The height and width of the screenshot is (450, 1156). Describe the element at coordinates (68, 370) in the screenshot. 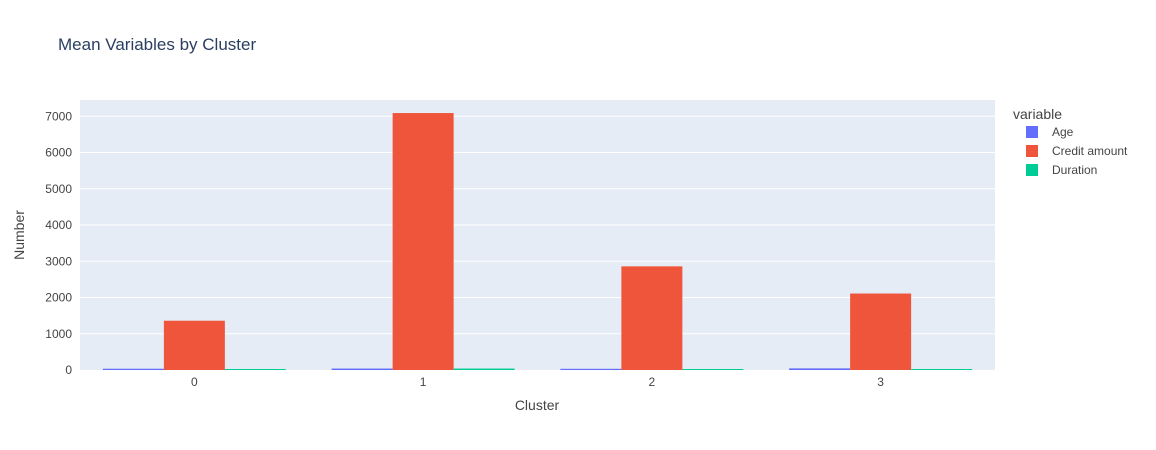

I see `y-tick-label: 0` at that location.